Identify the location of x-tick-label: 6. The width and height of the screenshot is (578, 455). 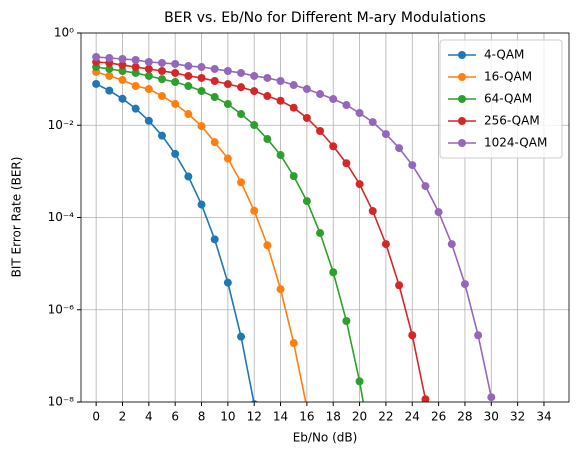
(175, 417).